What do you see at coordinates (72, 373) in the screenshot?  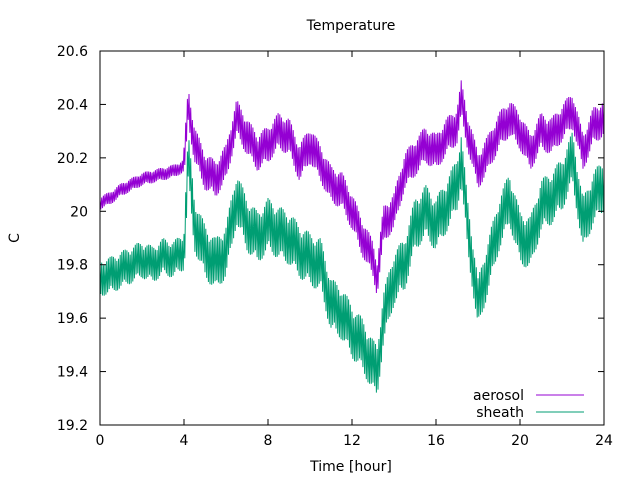 I see `y-tick-label: 19.4` at bounding box center [72, 373].